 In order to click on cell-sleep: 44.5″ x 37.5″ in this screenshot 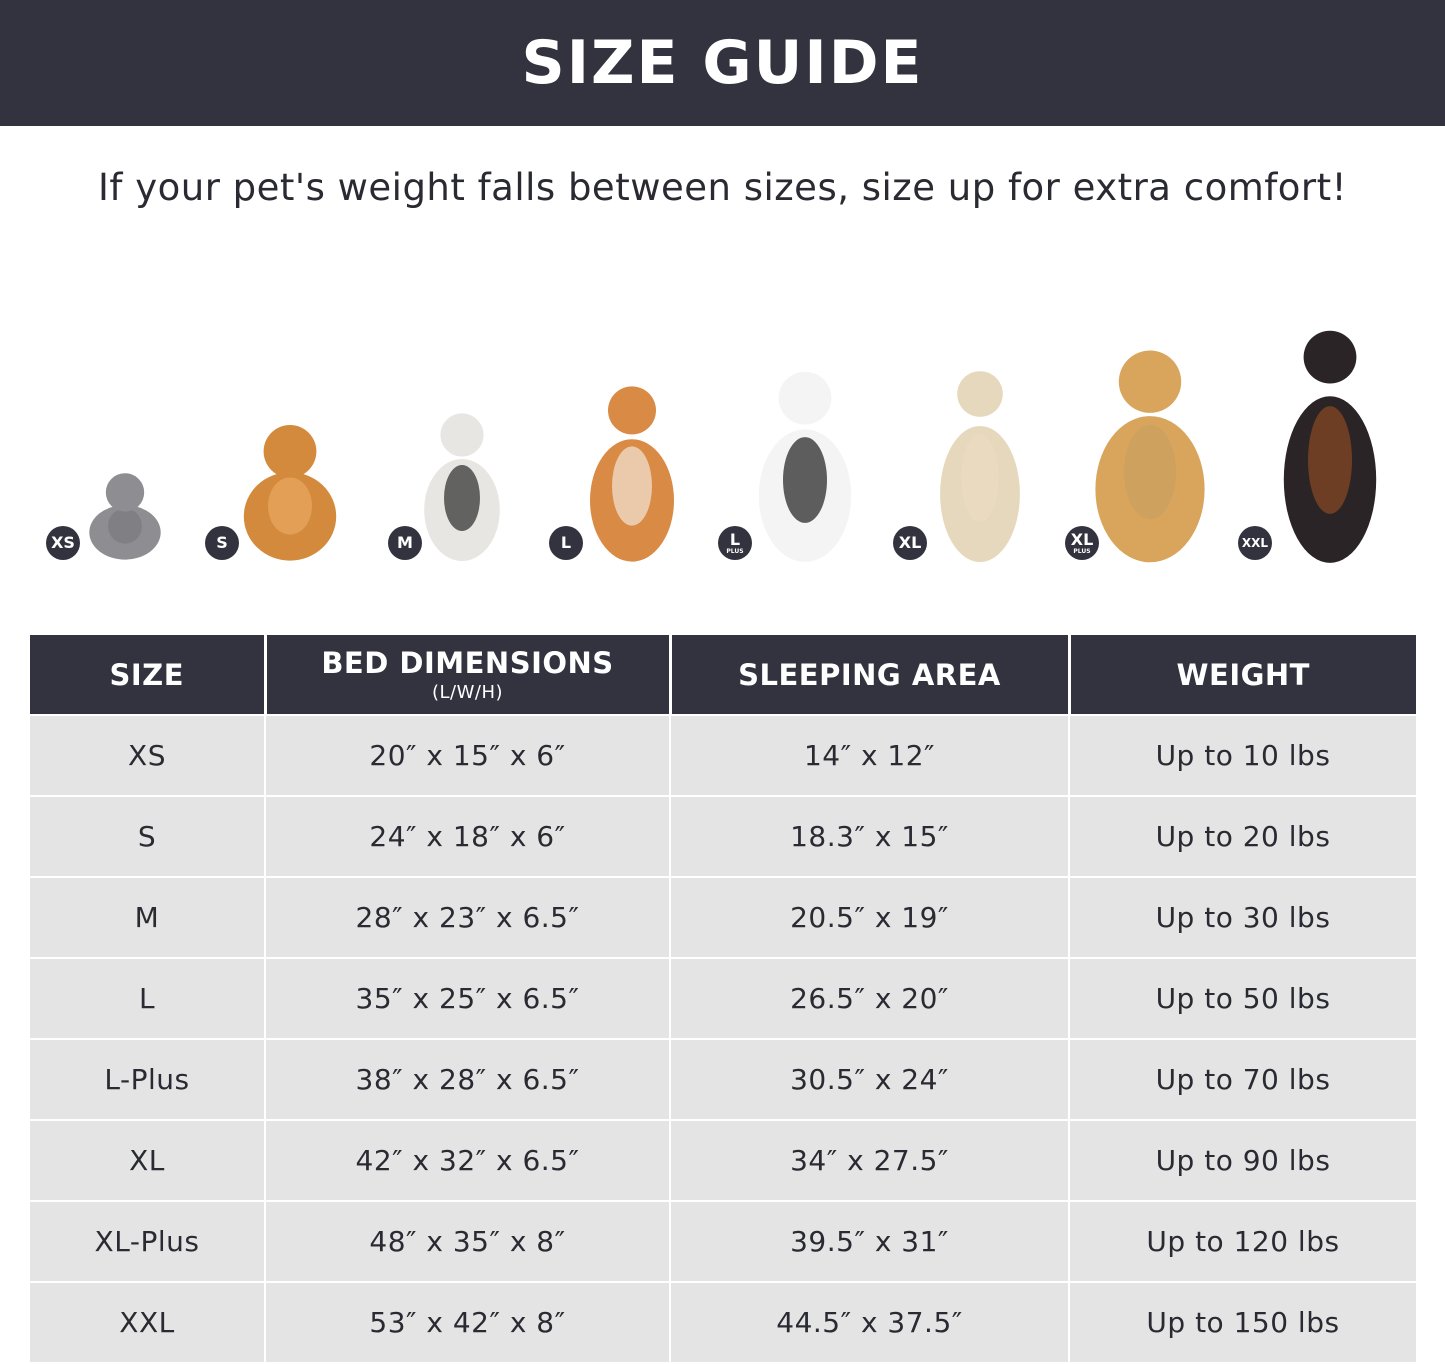, I will do `click(870, 1322)`.